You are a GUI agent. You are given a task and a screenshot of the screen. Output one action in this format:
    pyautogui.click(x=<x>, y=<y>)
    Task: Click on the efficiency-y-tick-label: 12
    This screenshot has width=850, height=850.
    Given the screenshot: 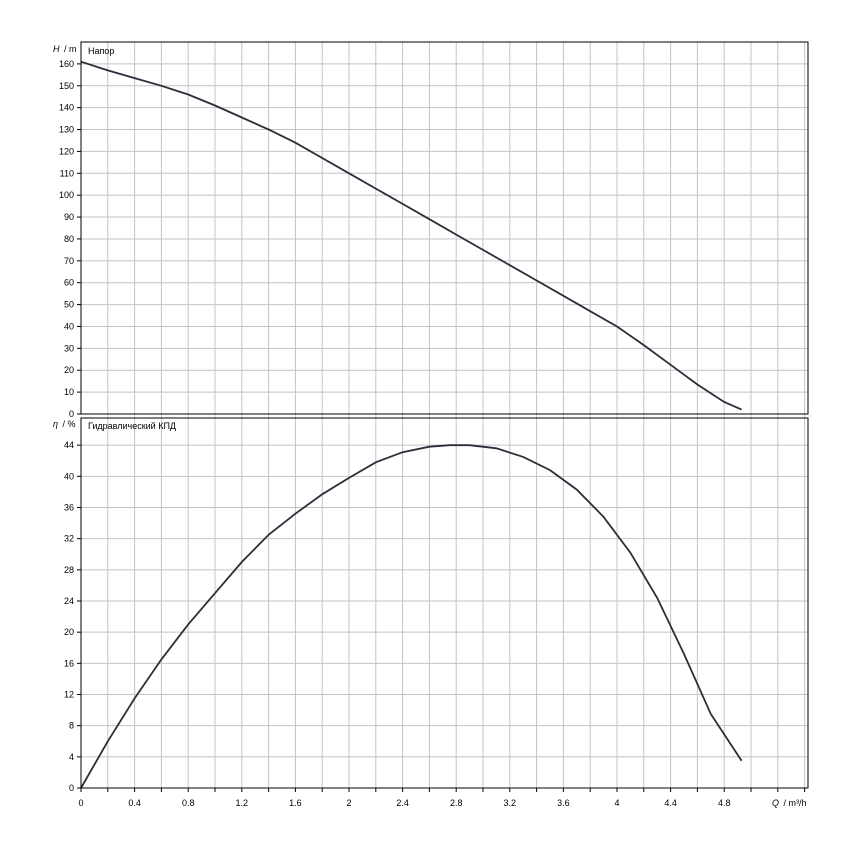 What is the action you would take?
    pyautogui.click(x=69, y=695)
    